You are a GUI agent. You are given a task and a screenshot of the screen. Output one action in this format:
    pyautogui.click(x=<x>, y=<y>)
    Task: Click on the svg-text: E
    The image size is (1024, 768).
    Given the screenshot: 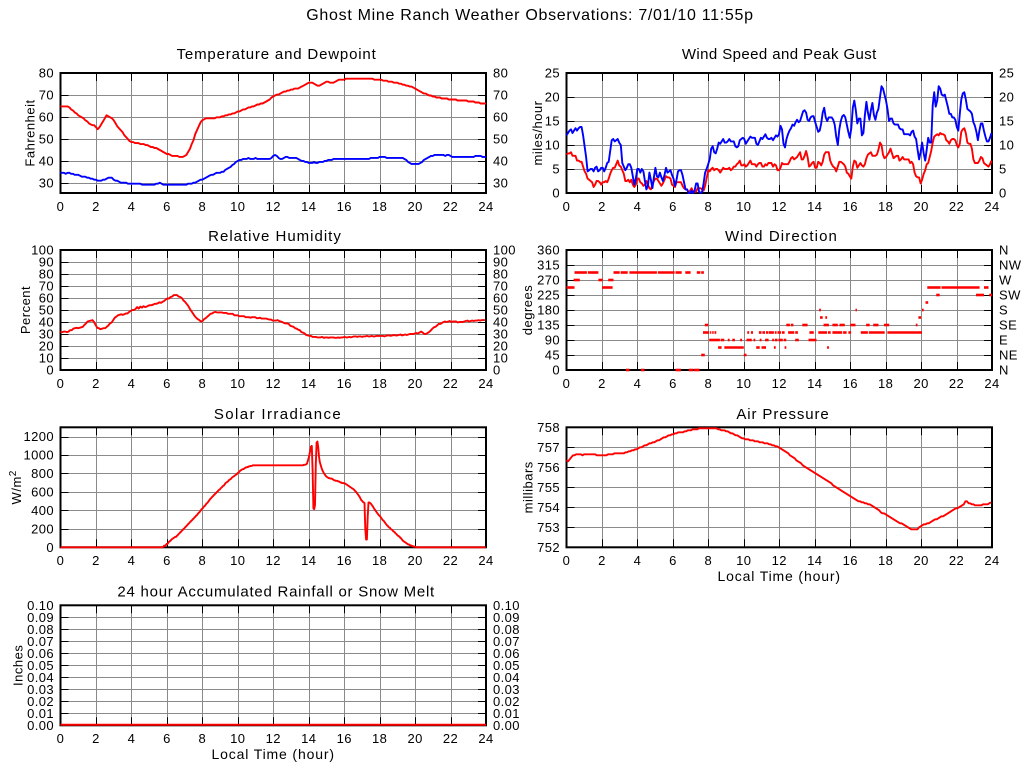 What is the action you would take?
    pyautogui.click(x=1003, y=340)
    